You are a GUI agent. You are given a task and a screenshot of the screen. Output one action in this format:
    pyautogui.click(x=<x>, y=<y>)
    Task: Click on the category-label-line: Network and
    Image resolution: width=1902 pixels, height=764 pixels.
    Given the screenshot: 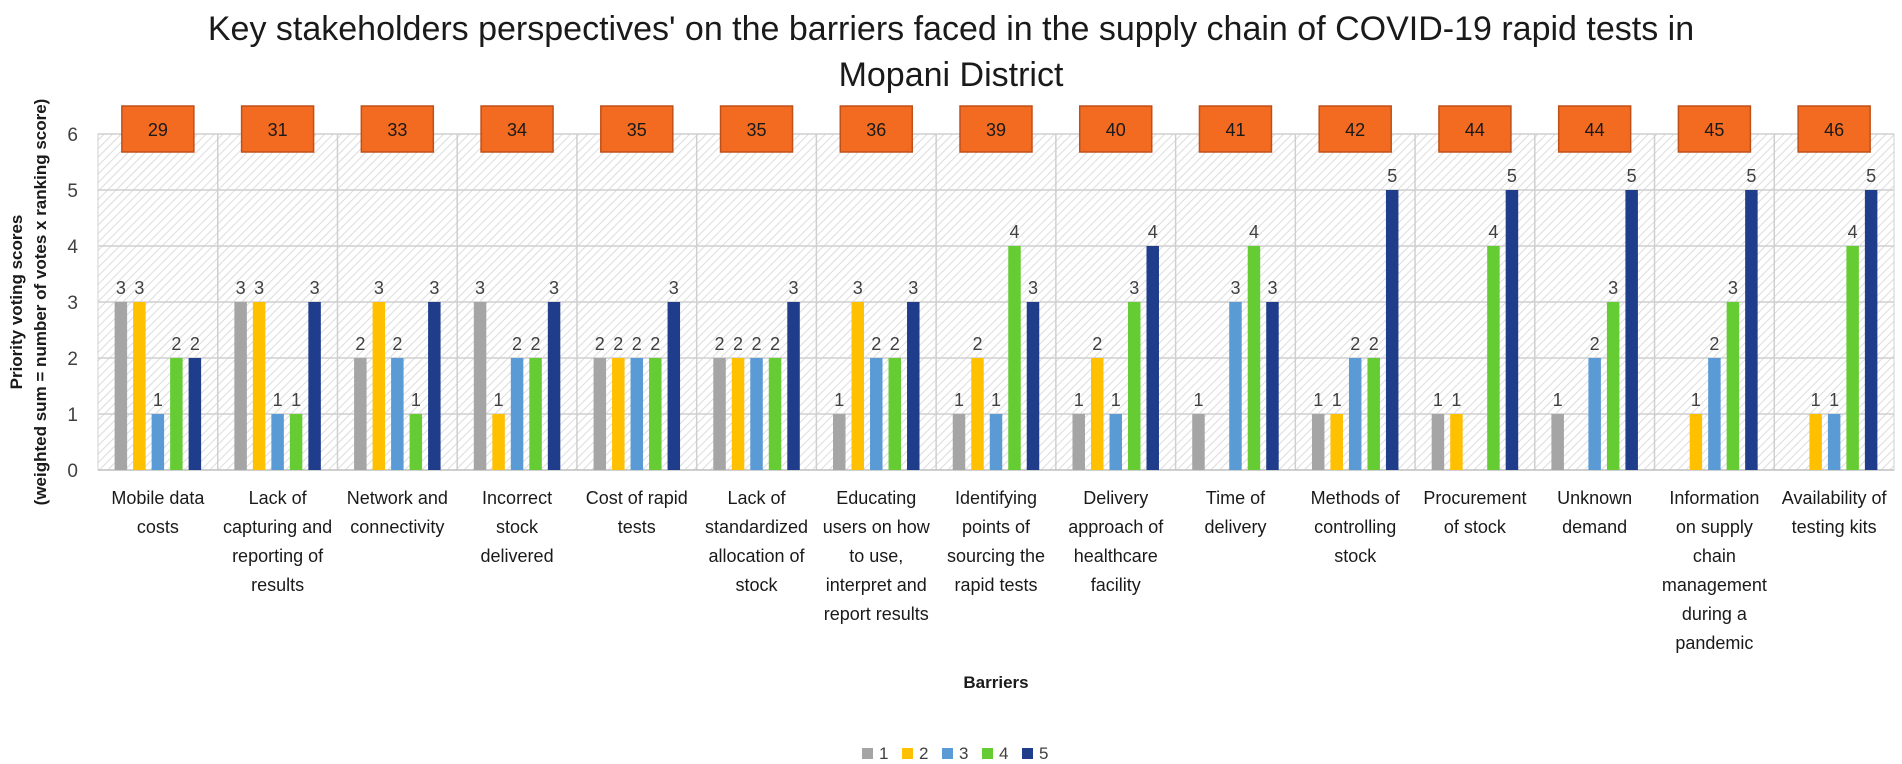 What is the action you would take?
    pyautogui.click(x=397, y=498)
    